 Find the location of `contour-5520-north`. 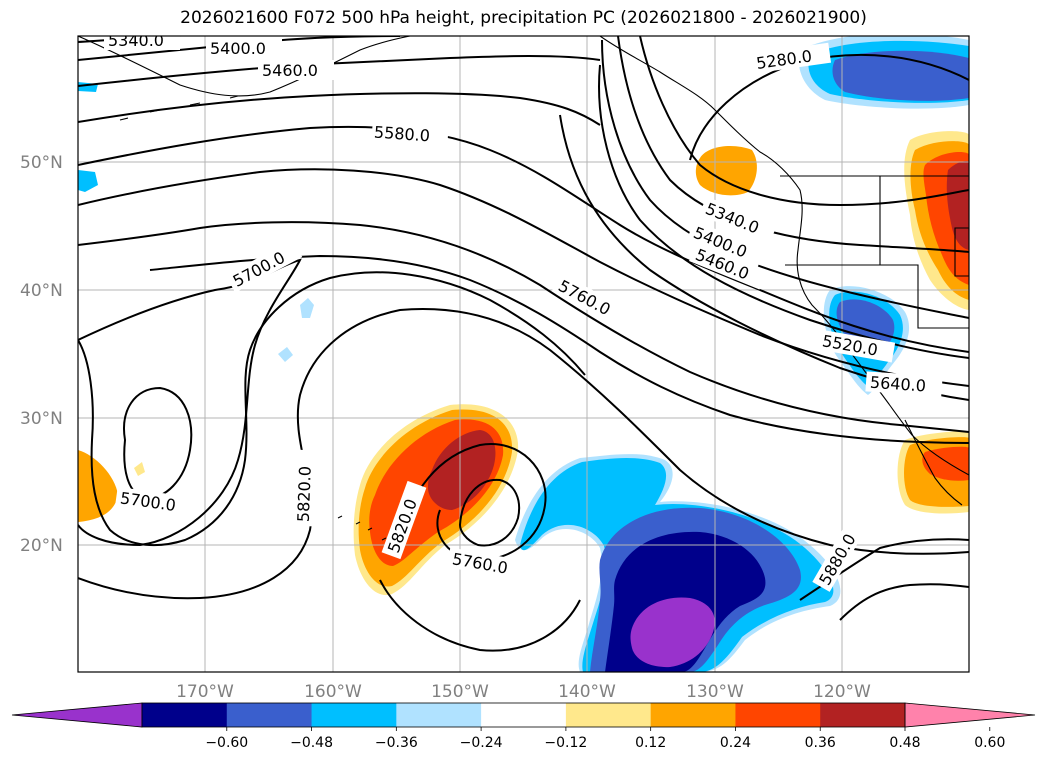

contour-5520-north is located at coordinates (339, 109).